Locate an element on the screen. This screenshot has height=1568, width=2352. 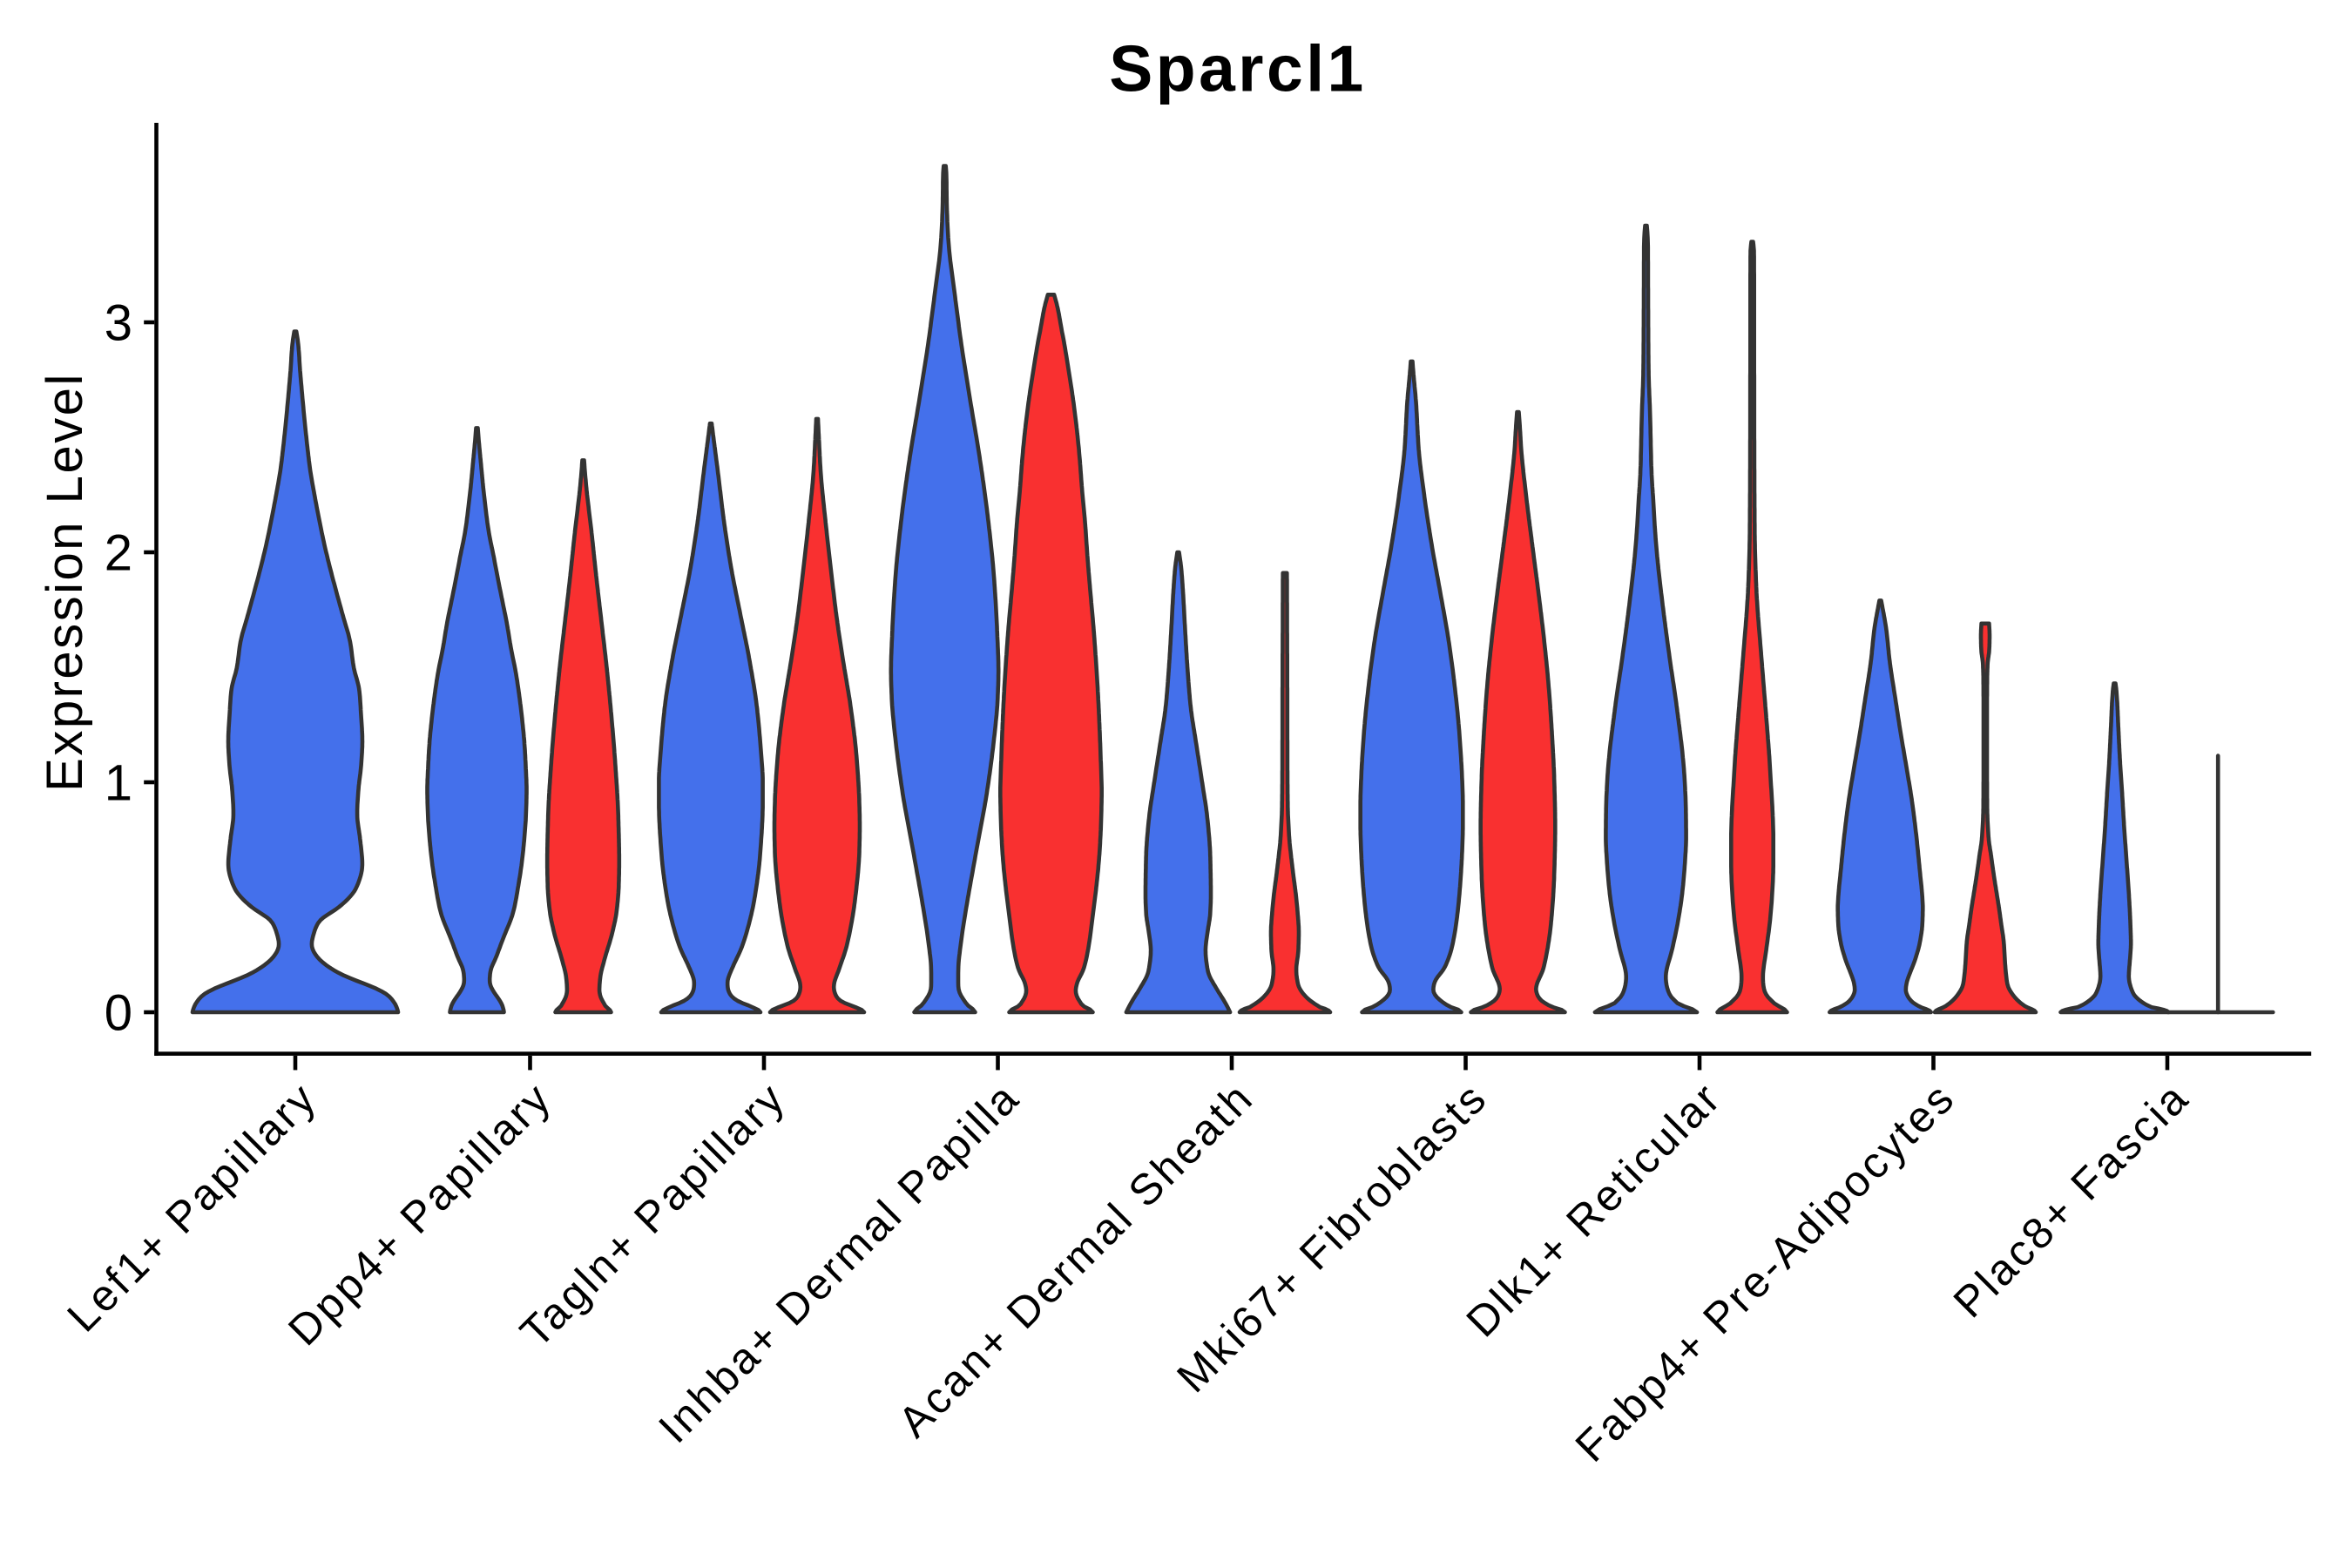
svg-text: Expression Level is located at coordinates (65, 582).